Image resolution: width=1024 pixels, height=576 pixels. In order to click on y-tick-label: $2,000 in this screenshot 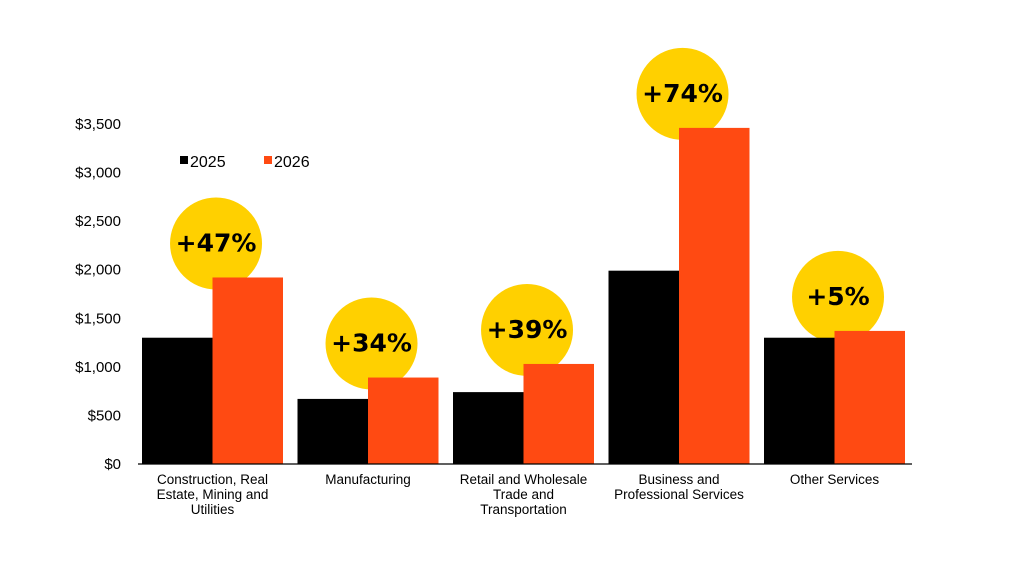, I will do `click(98, 270)`.